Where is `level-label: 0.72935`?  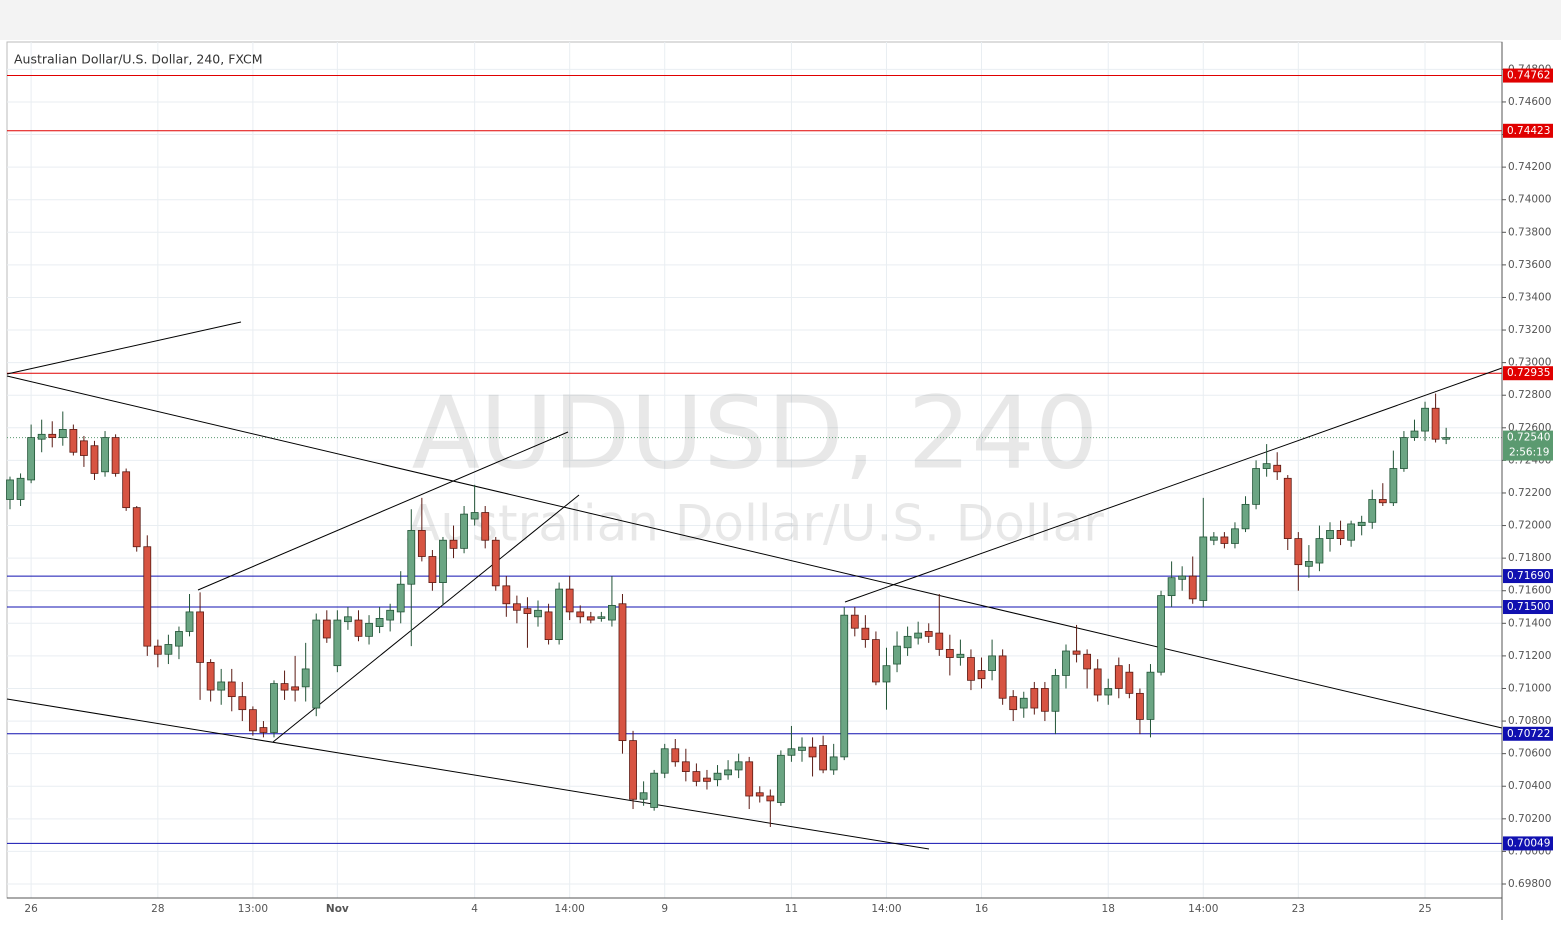
level-label: 0.72935 is located at coordinates (1528, 373).